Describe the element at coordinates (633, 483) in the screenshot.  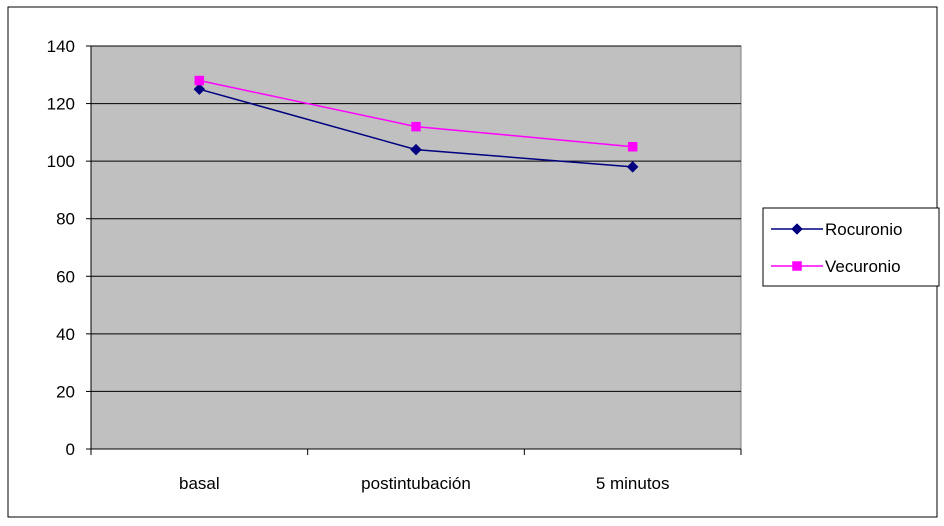
I see `x-tick-label: 5 minutos` at that location.